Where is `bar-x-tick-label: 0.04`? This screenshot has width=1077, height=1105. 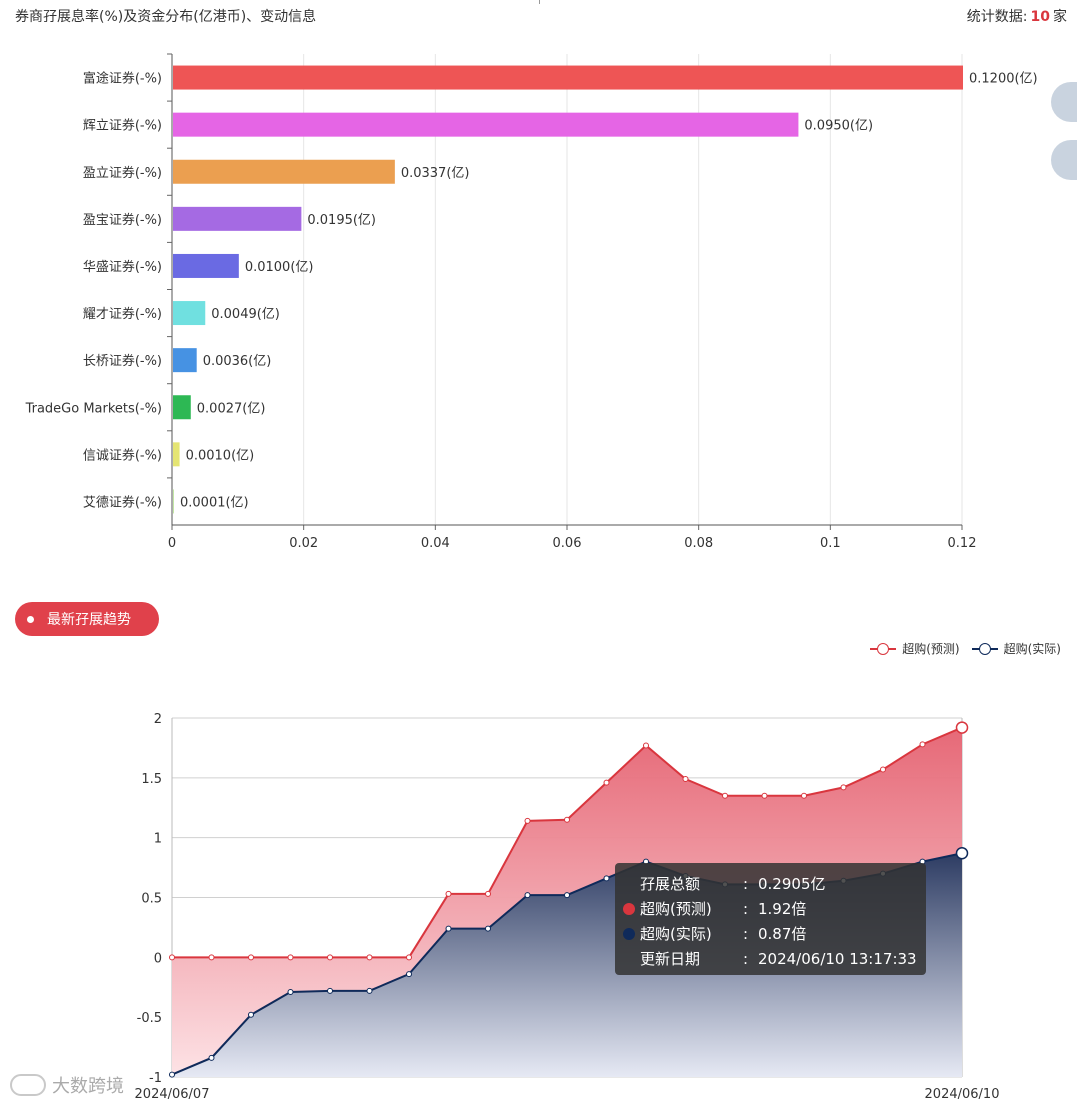 bar-x-tick-label: 0.04 is located at coordinates (435, 543).